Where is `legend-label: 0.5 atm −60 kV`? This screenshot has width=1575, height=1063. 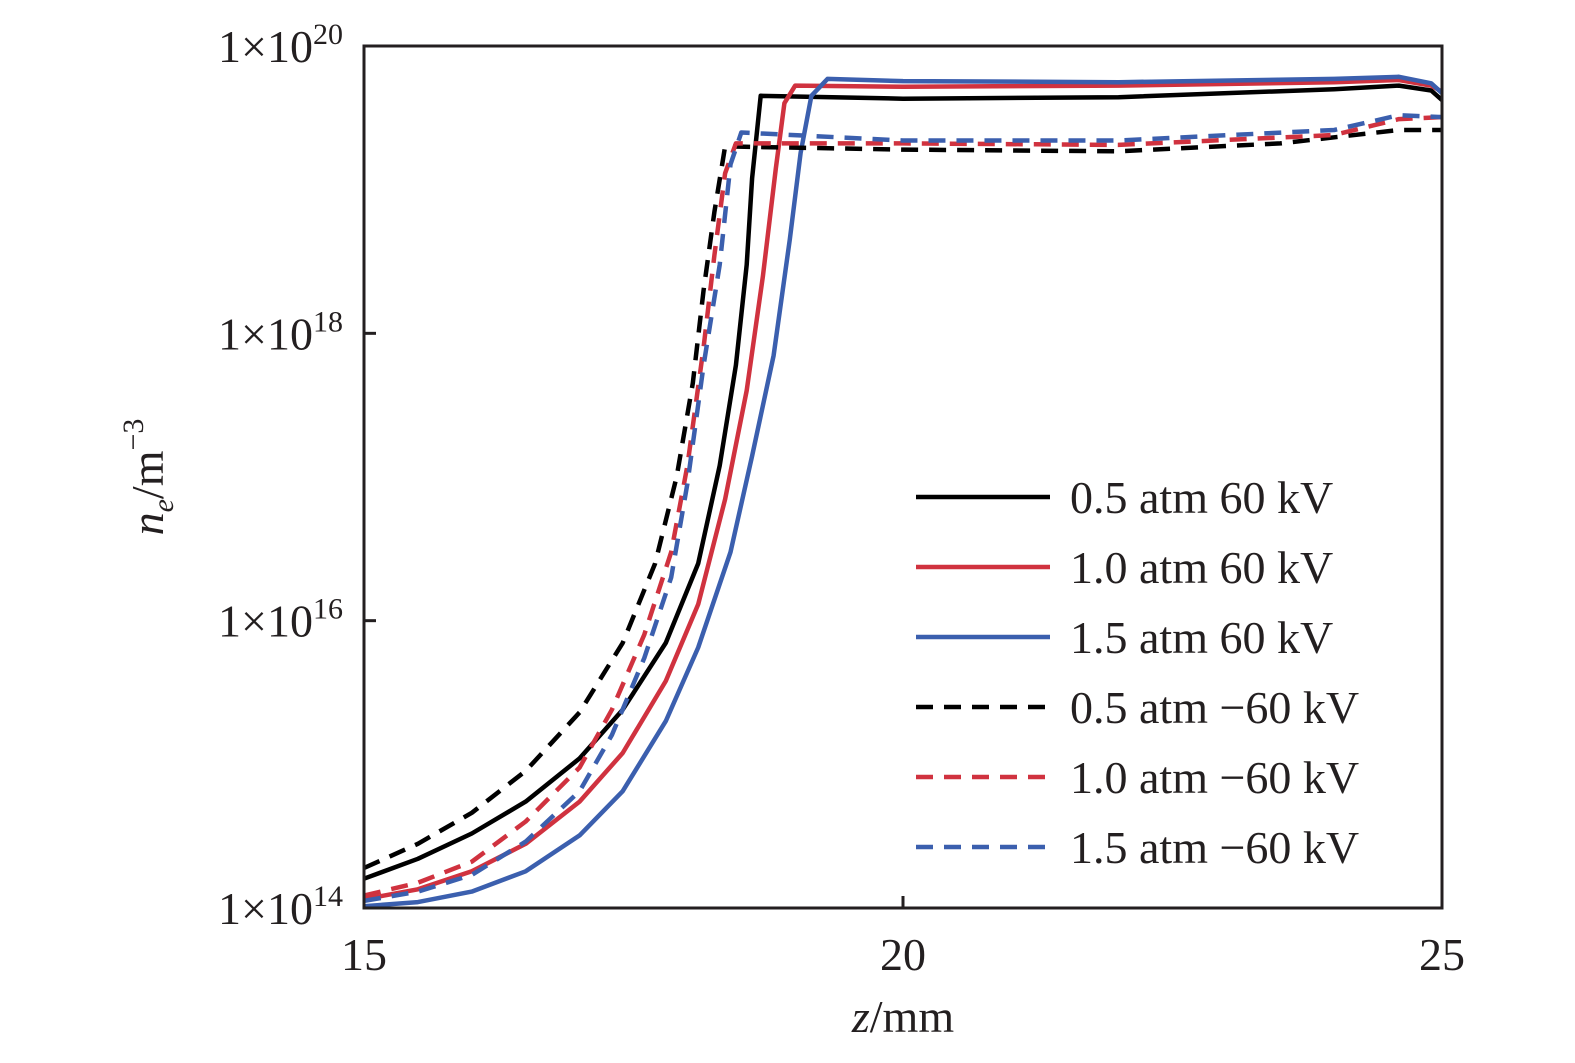 legend-label: 0.5 atm −60 kV is located at coordinates (1214, 707).